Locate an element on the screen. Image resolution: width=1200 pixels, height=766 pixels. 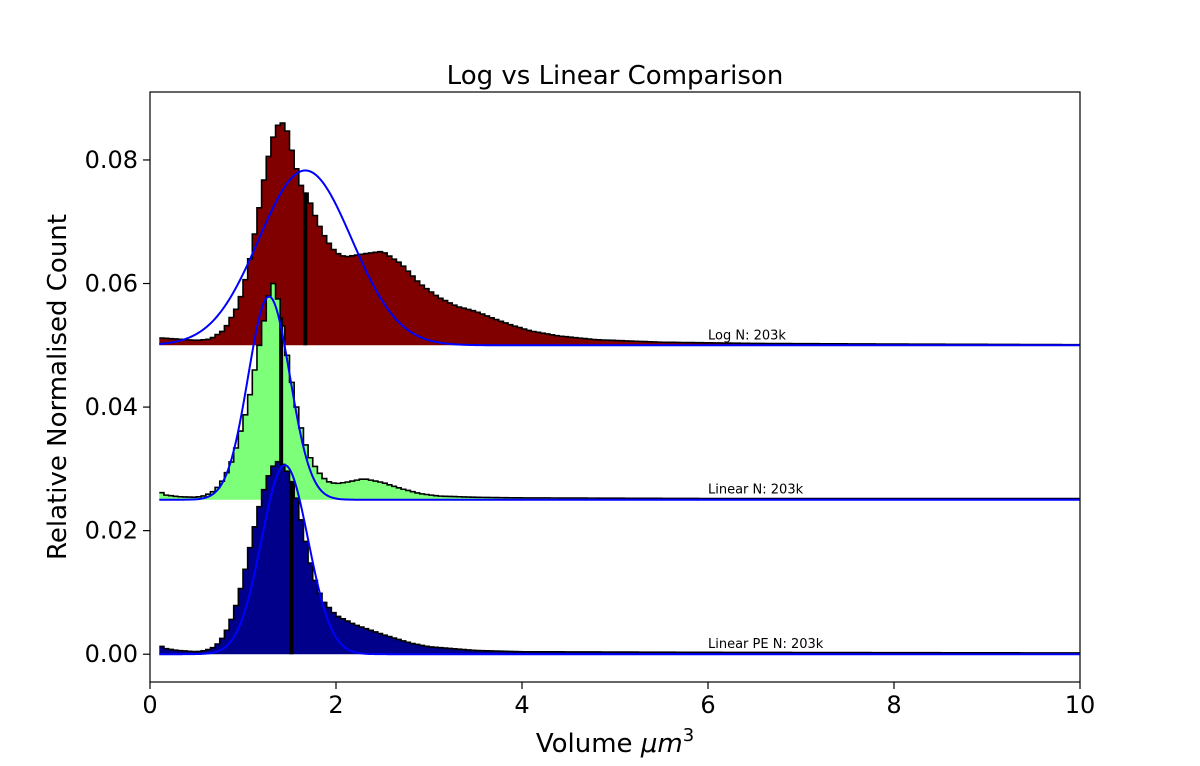
x-axis-label: Volume μm3 is located at coordinates (615, 742).